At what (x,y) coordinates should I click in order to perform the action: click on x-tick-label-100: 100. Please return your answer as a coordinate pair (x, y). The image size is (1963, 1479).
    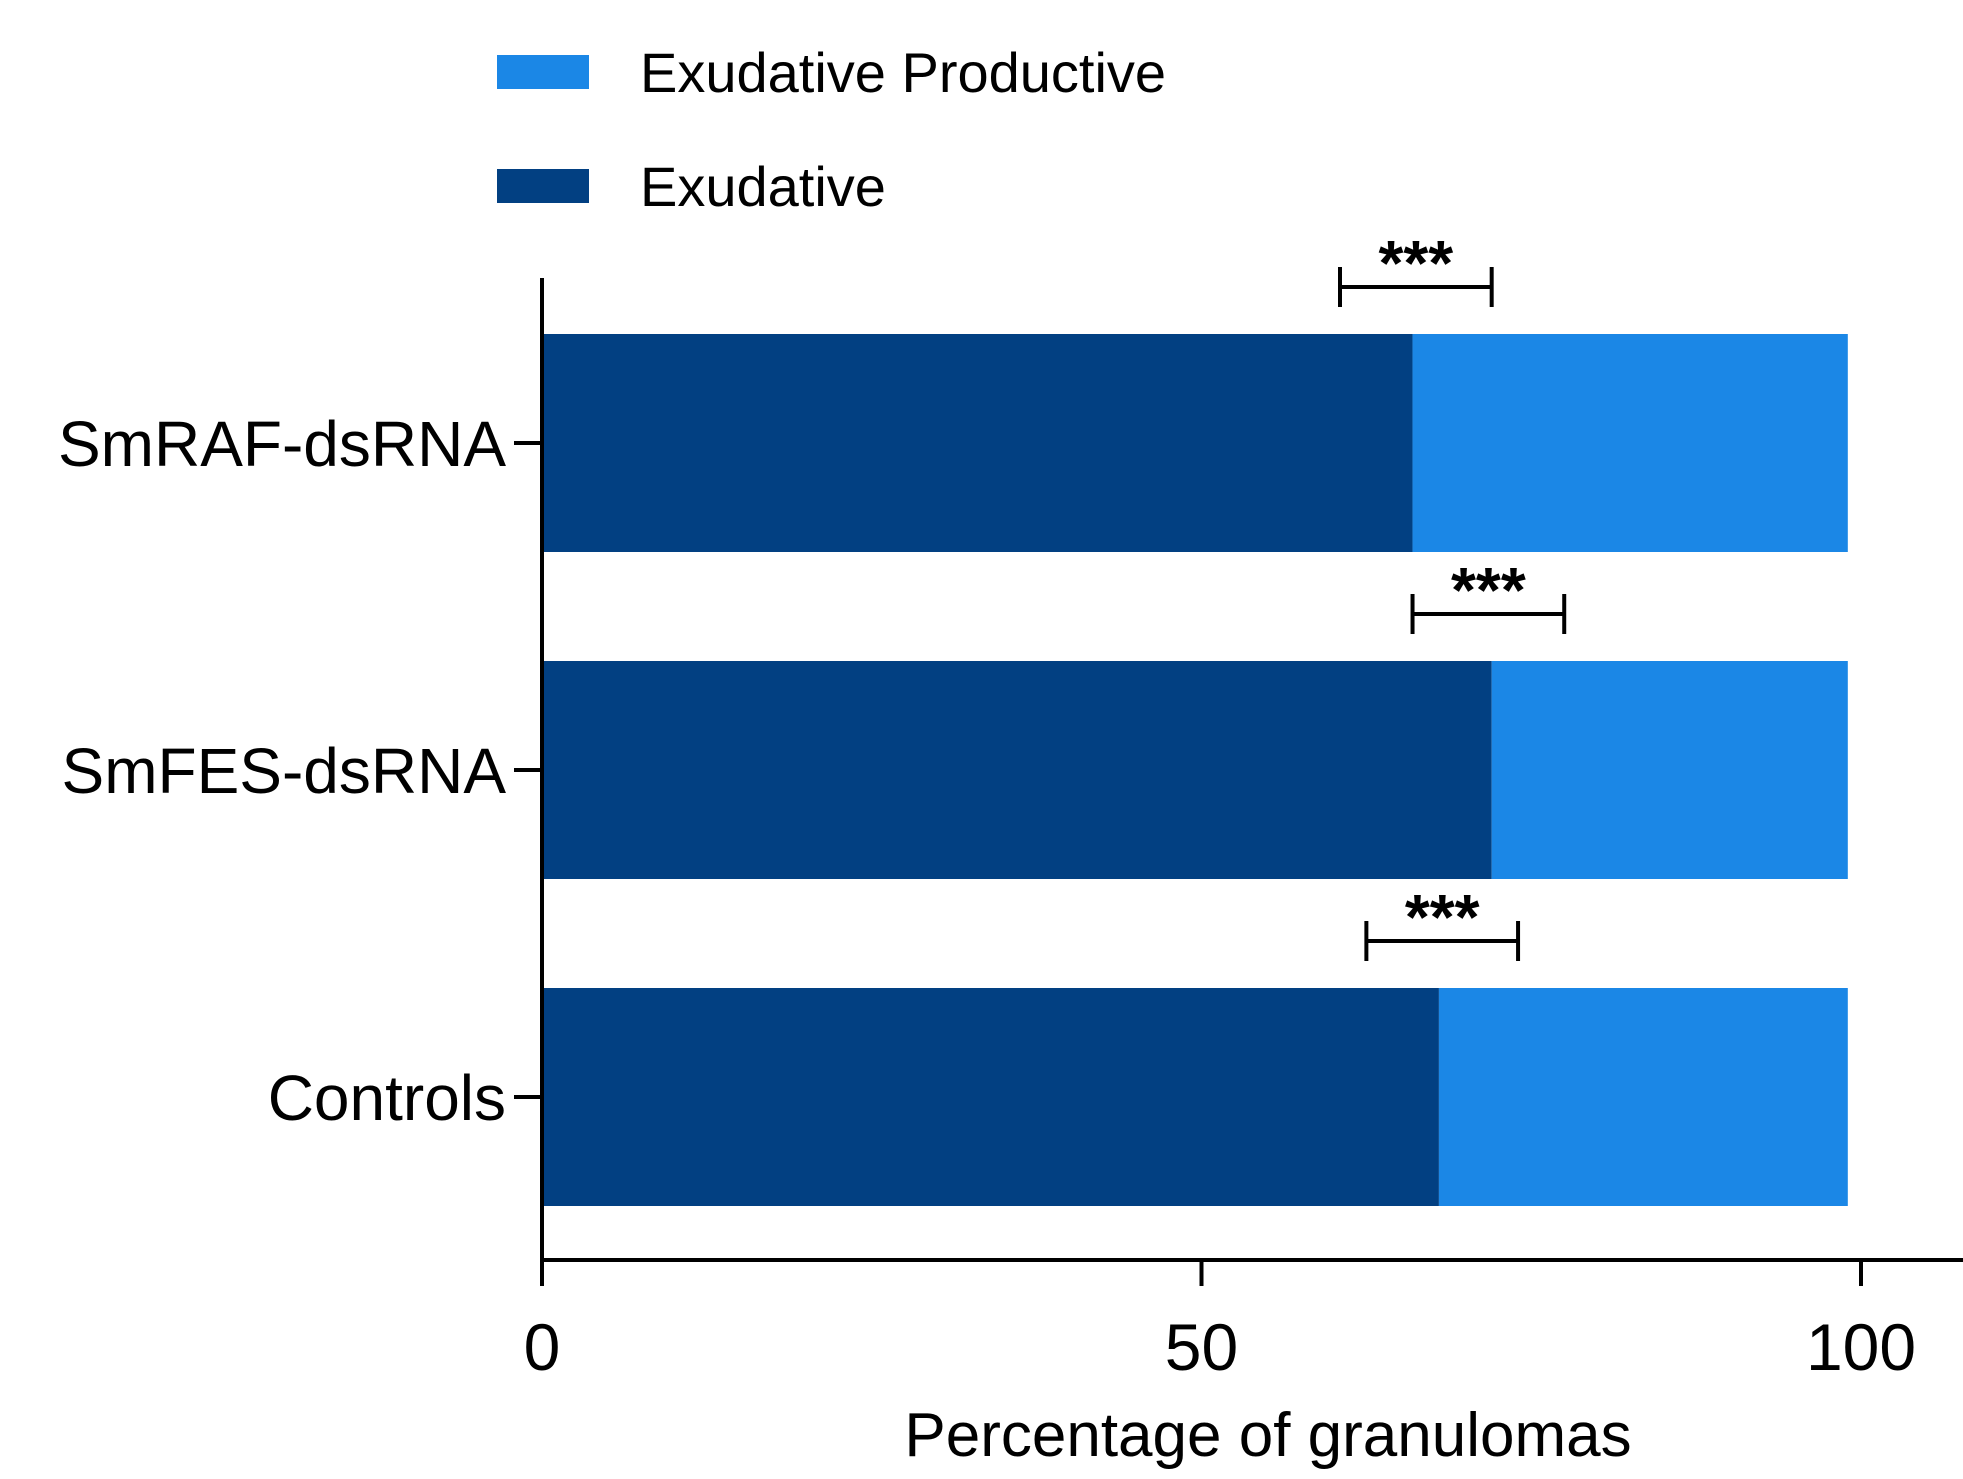
    Looking at the image, I should click on (1861, 1347).